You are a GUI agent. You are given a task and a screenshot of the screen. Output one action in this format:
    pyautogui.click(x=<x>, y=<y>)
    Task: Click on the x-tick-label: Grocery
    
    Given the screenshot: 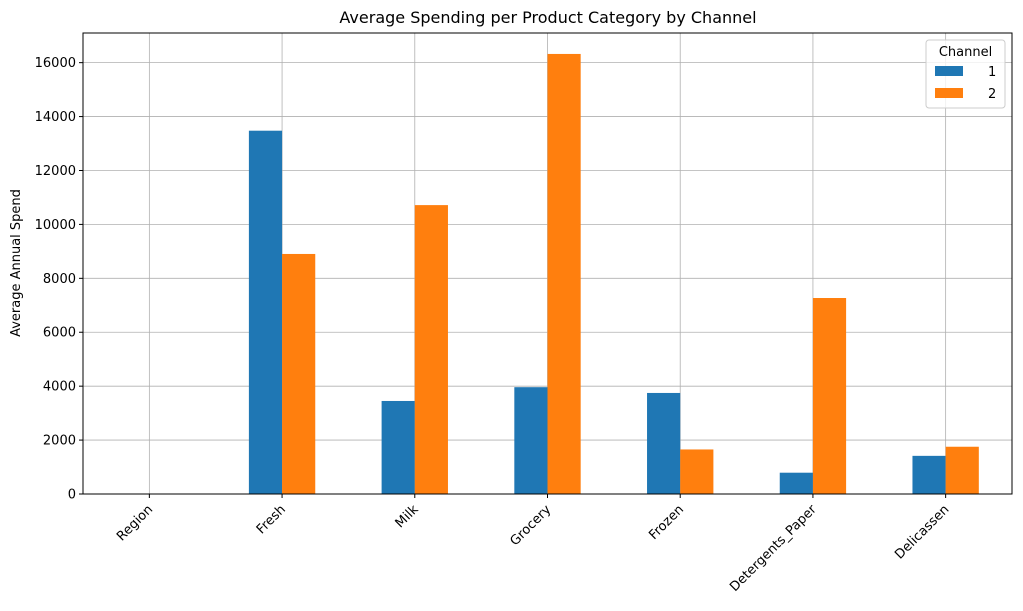 What is the action you would take?
    pyautogui.click(x=530, y=525)
    